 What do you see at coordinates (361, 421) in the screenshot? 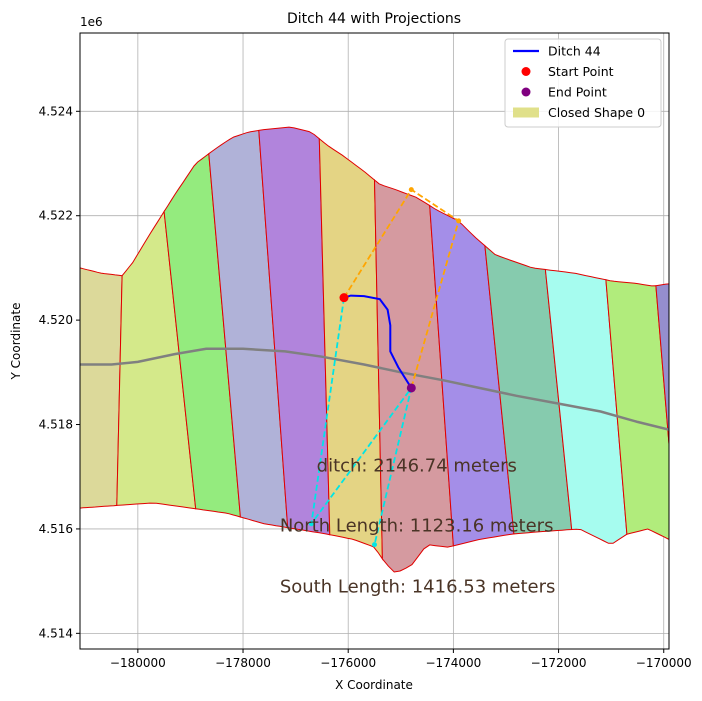
I see `south-projection-line` at bounding box center [361, 421].